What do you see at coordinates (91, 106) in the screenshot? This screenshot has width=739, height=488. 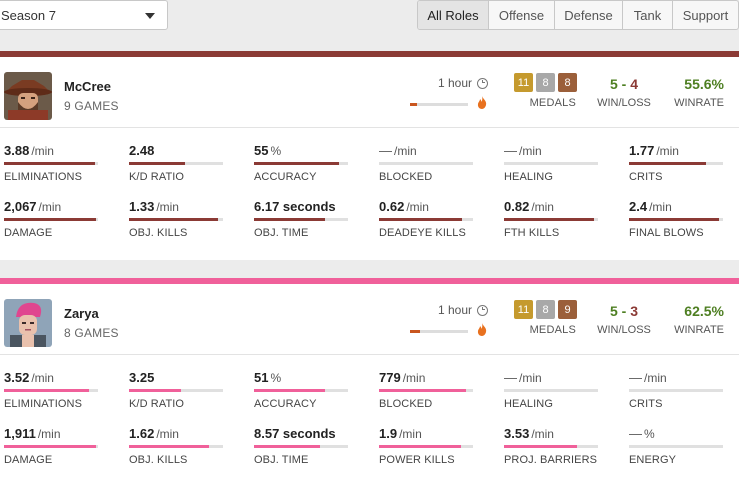 I see `hero-games-count: 9 GAMES` at bounding box center [91, 106].